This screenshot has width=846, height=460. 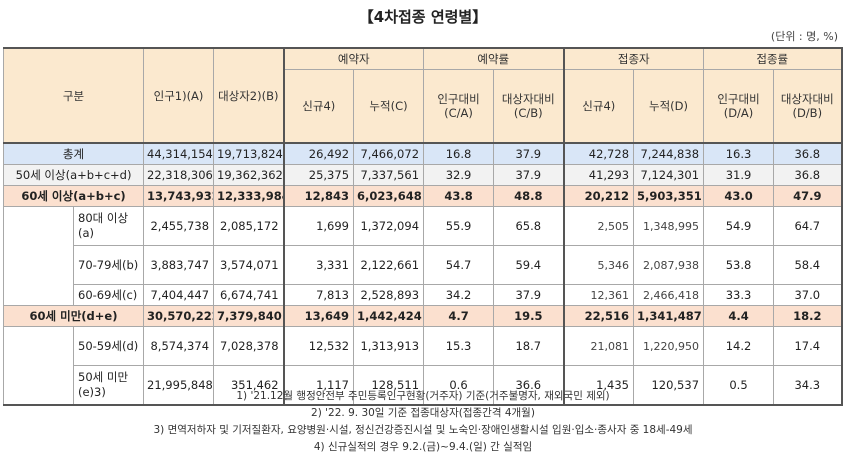 What do you see at coordinates (529, 316) in the screenshot?
I see `res-rate-target-cell: 19.5` at bounding box center [529, 316].